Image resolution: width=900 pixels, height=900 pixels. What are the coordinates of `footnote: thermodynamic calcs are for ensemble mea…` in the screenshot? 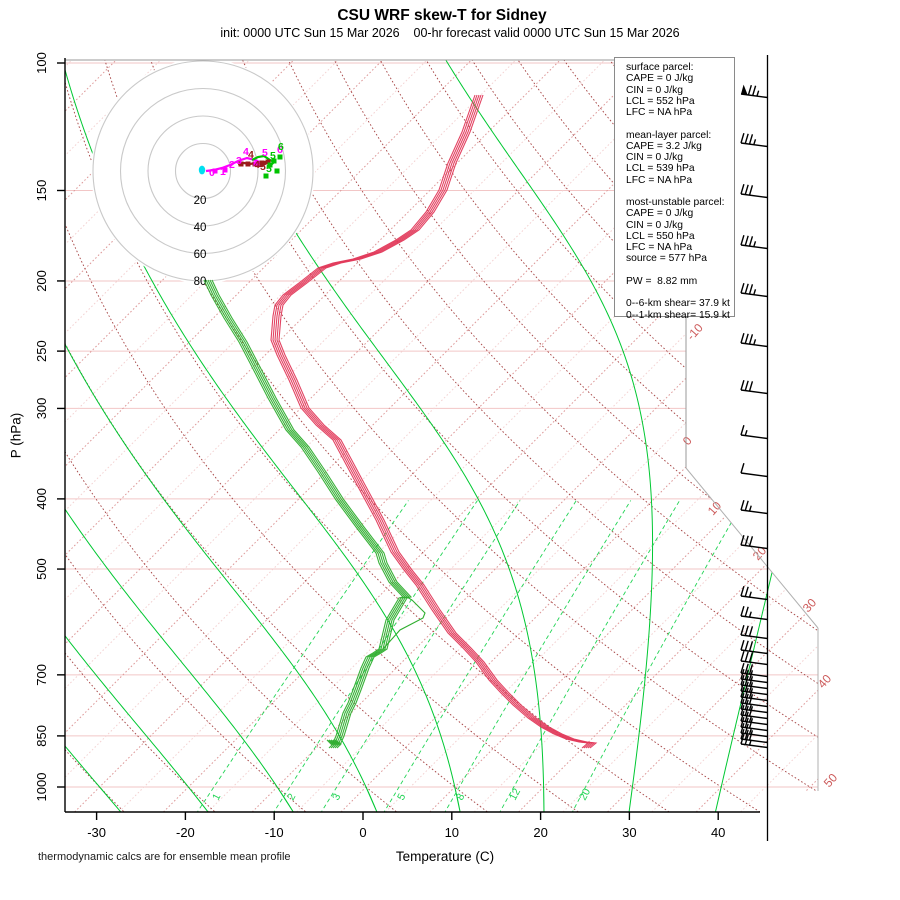 It's located at (164, 857).